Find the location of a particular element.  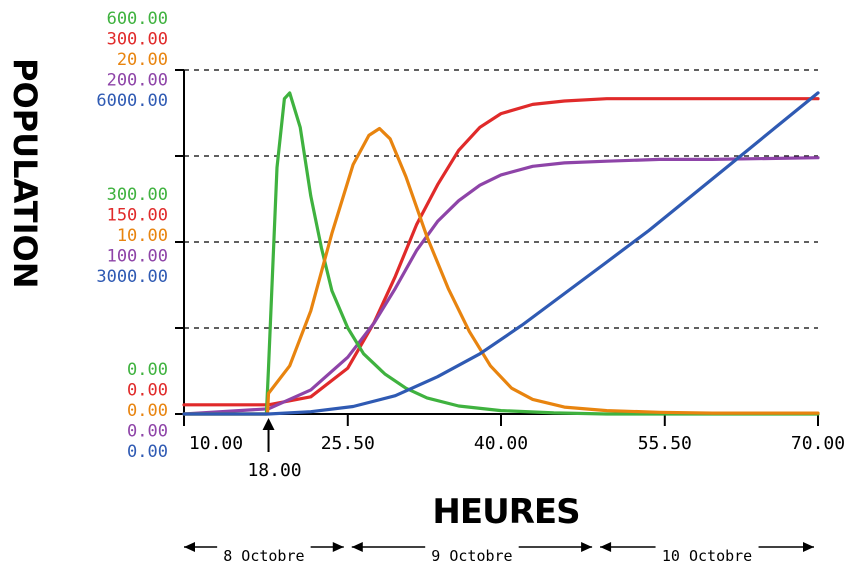

date-periods: 8 Octobre 9 Octobre 10 Octobre is located at coordinates (499, 553).